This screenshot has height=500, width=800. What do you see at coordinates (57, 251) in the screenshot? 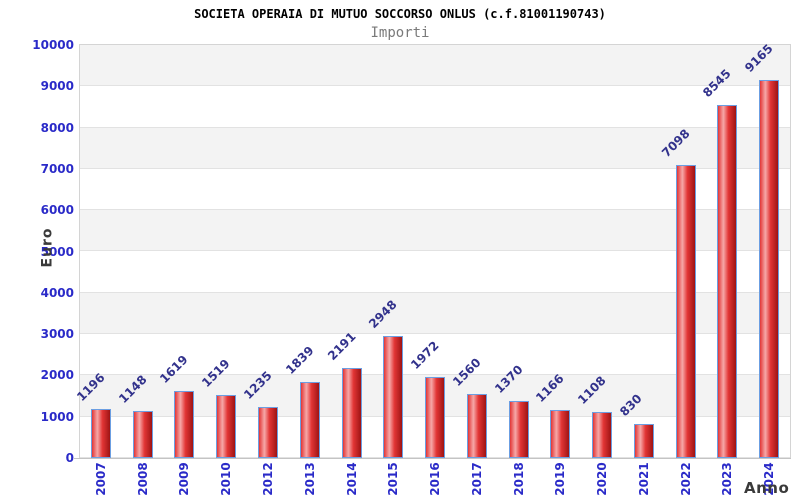
I see `y-tick-label: 5000` at bounding box center [57, 251].